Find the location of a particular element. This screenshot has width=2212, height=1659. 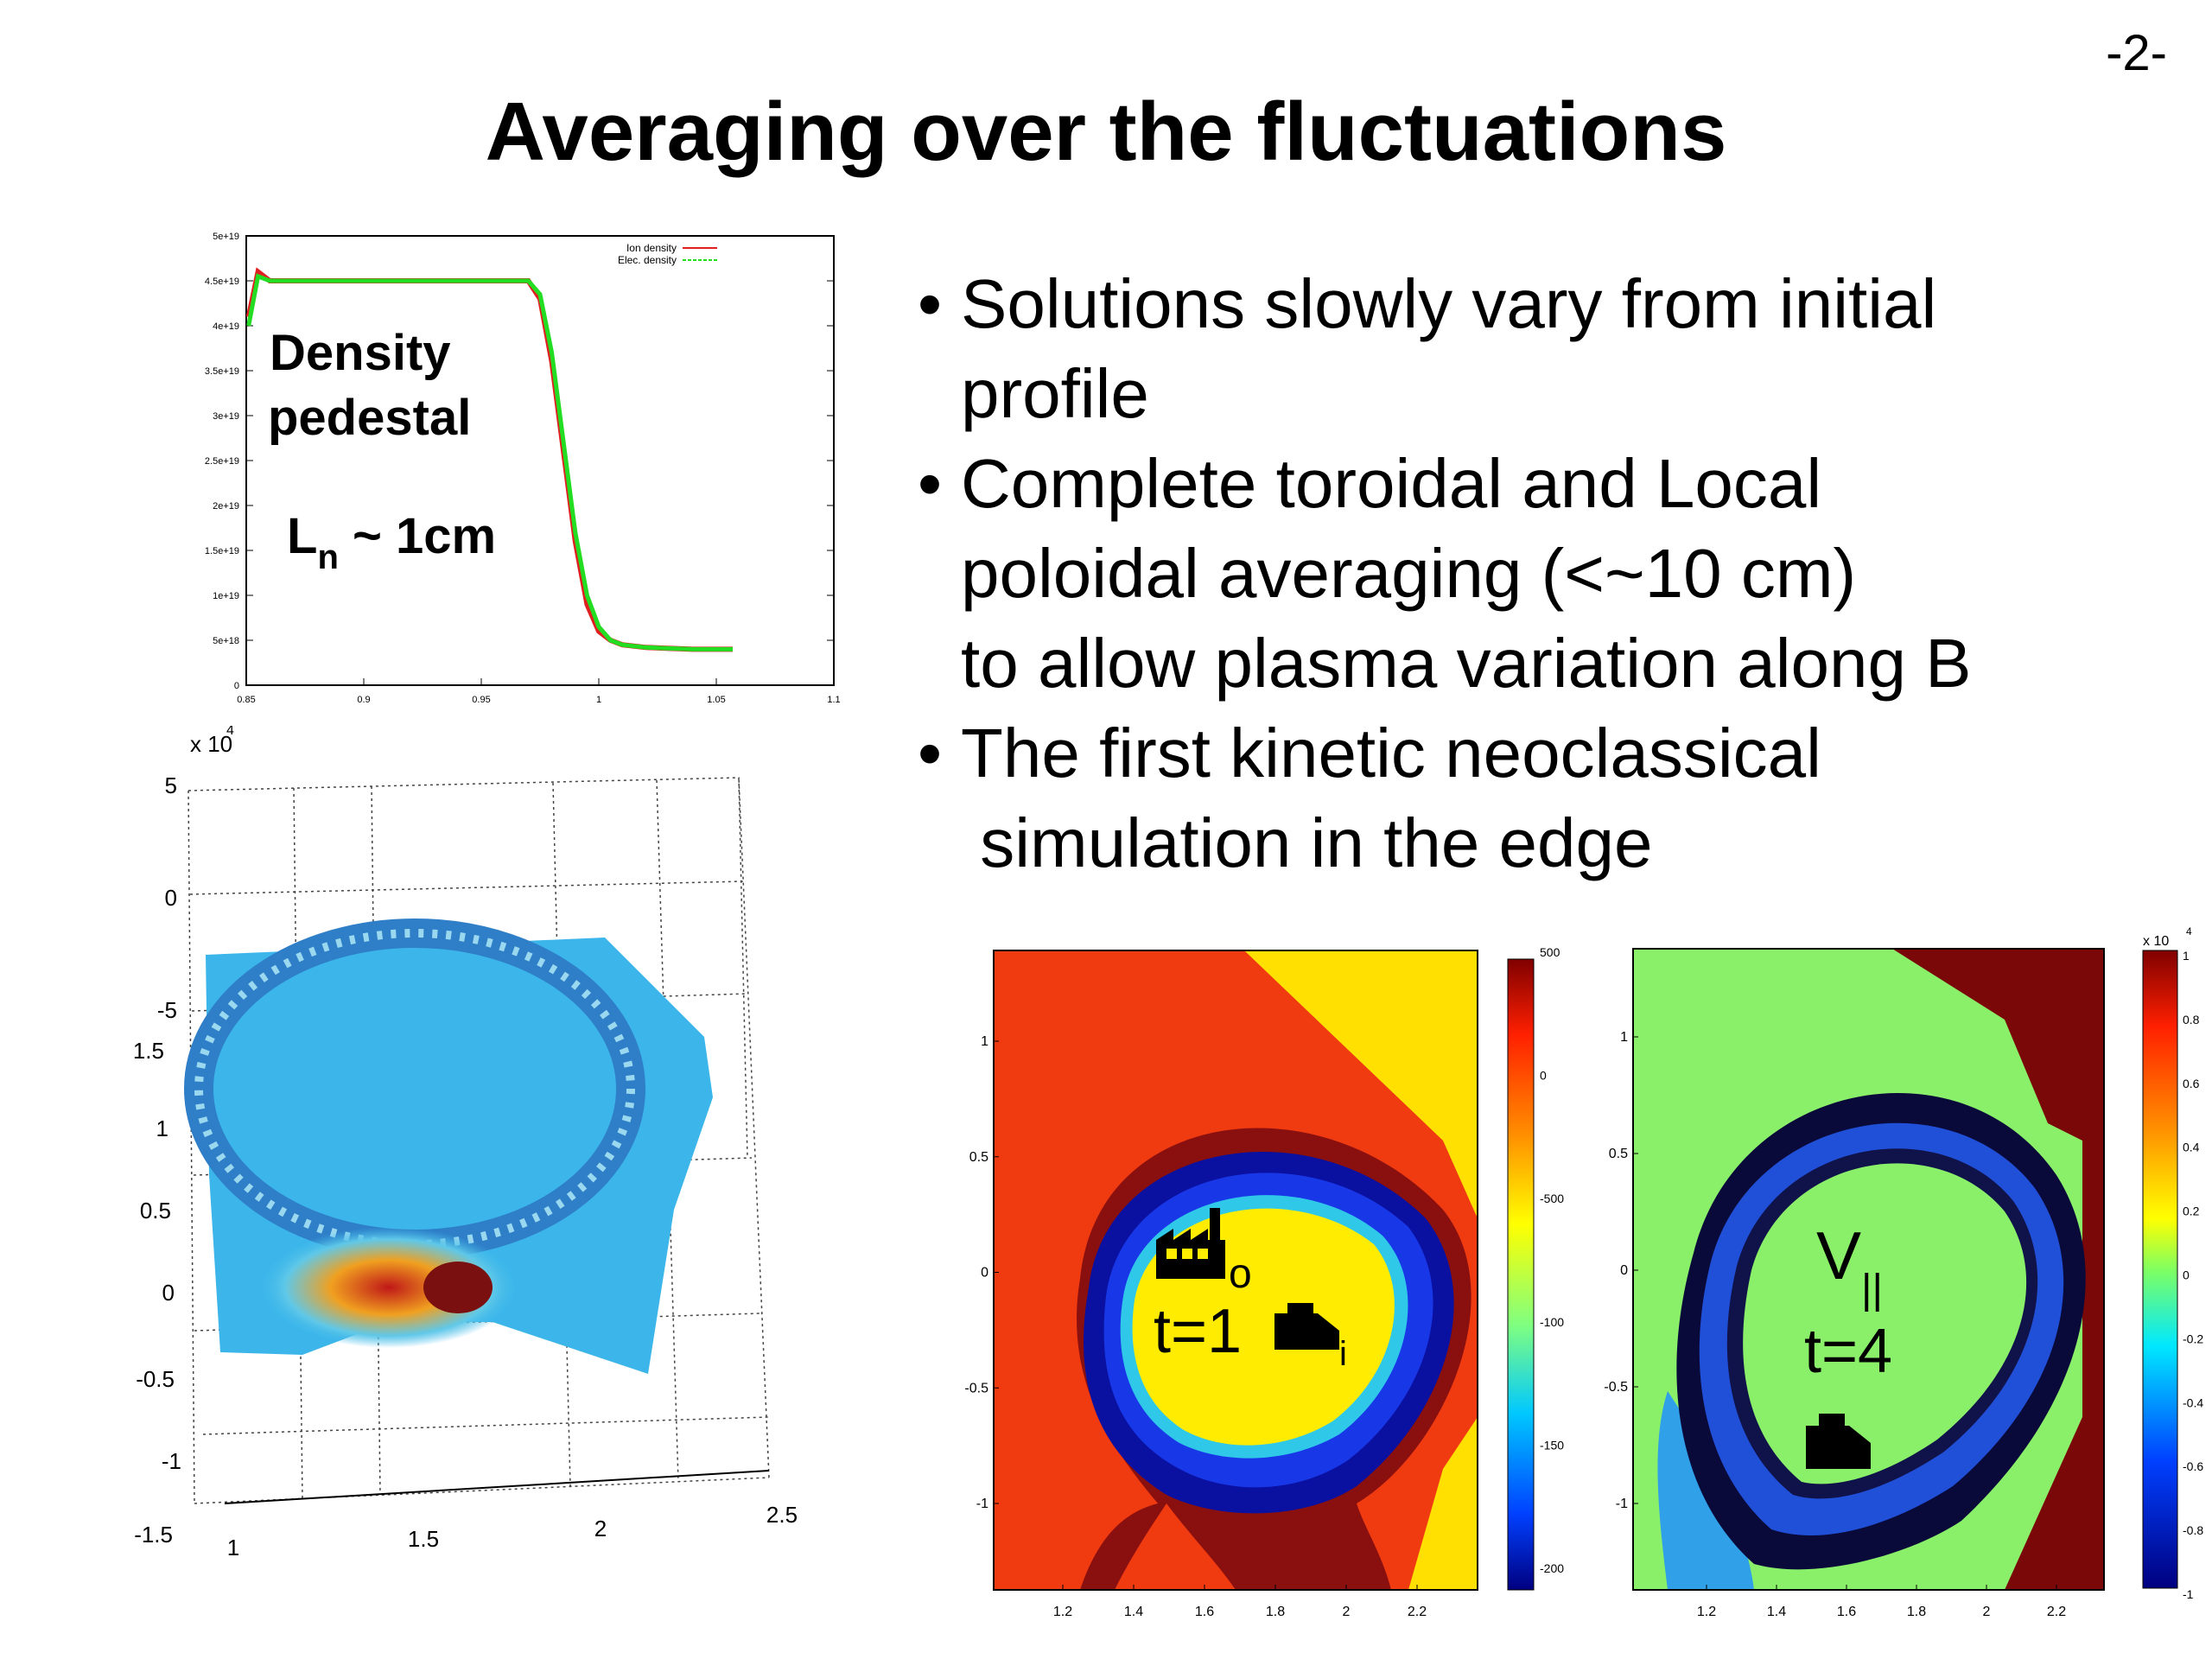

density-x-tick-label: 0.9 is located at coordinates (363, 700).